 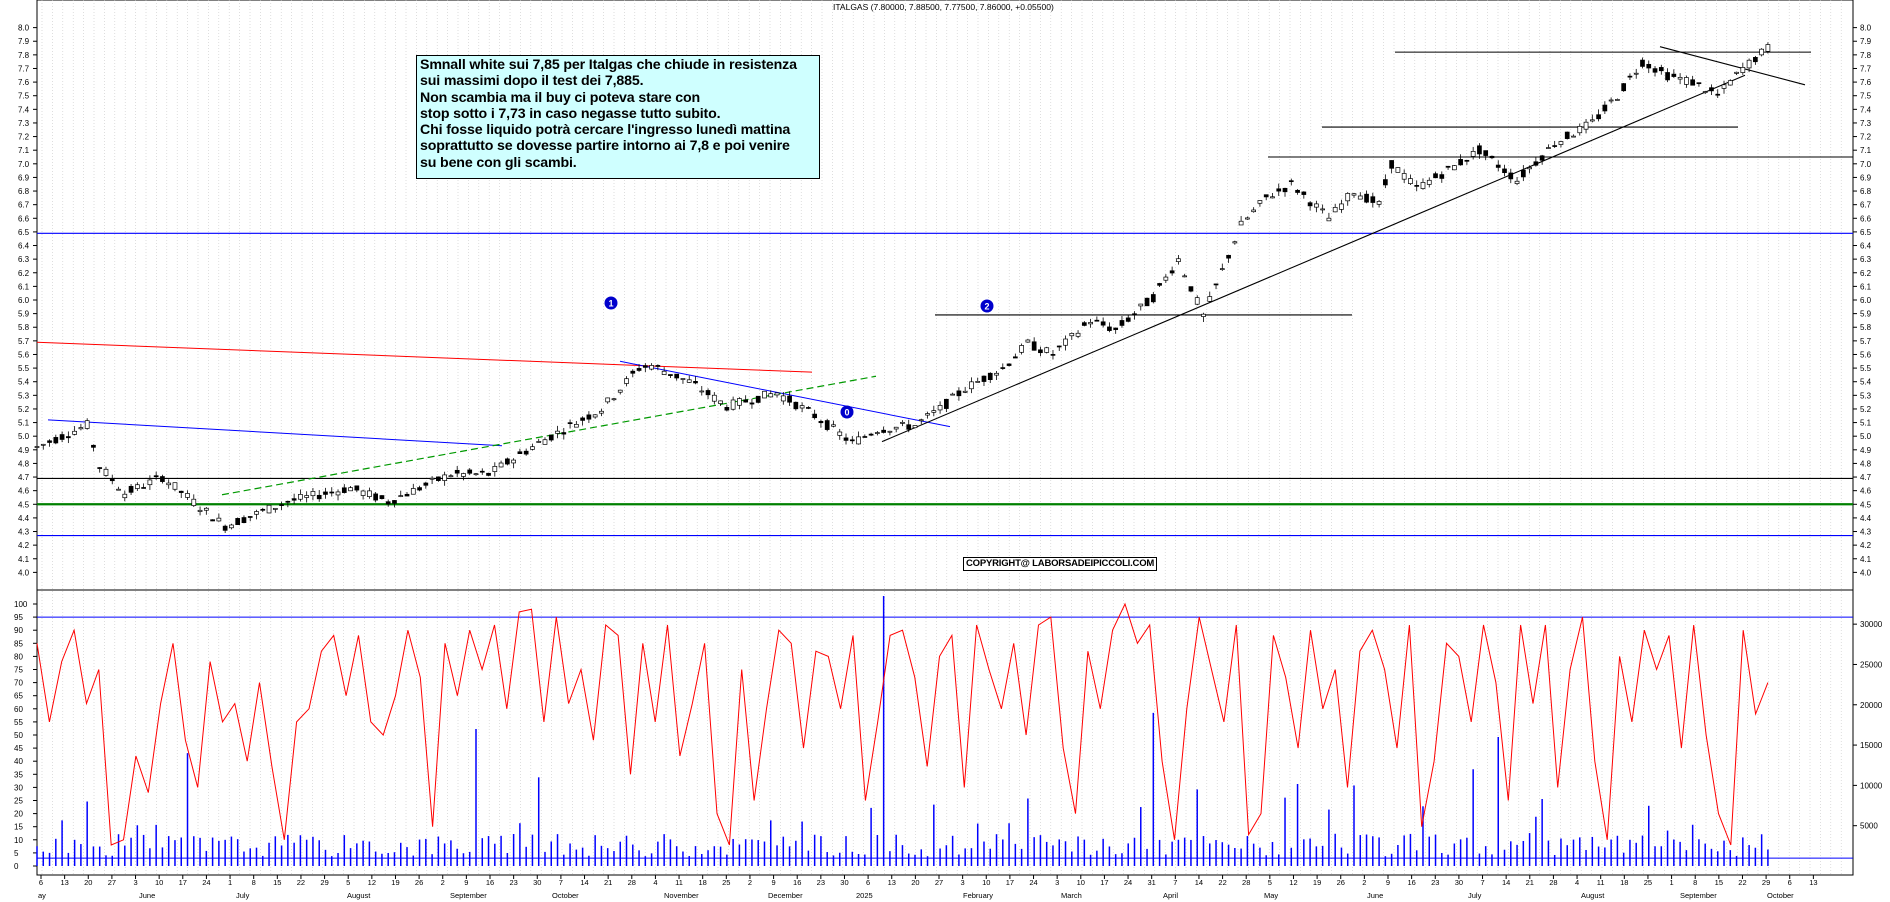 I want to click on x-day-label: 23, so click(x=1435, y=882).